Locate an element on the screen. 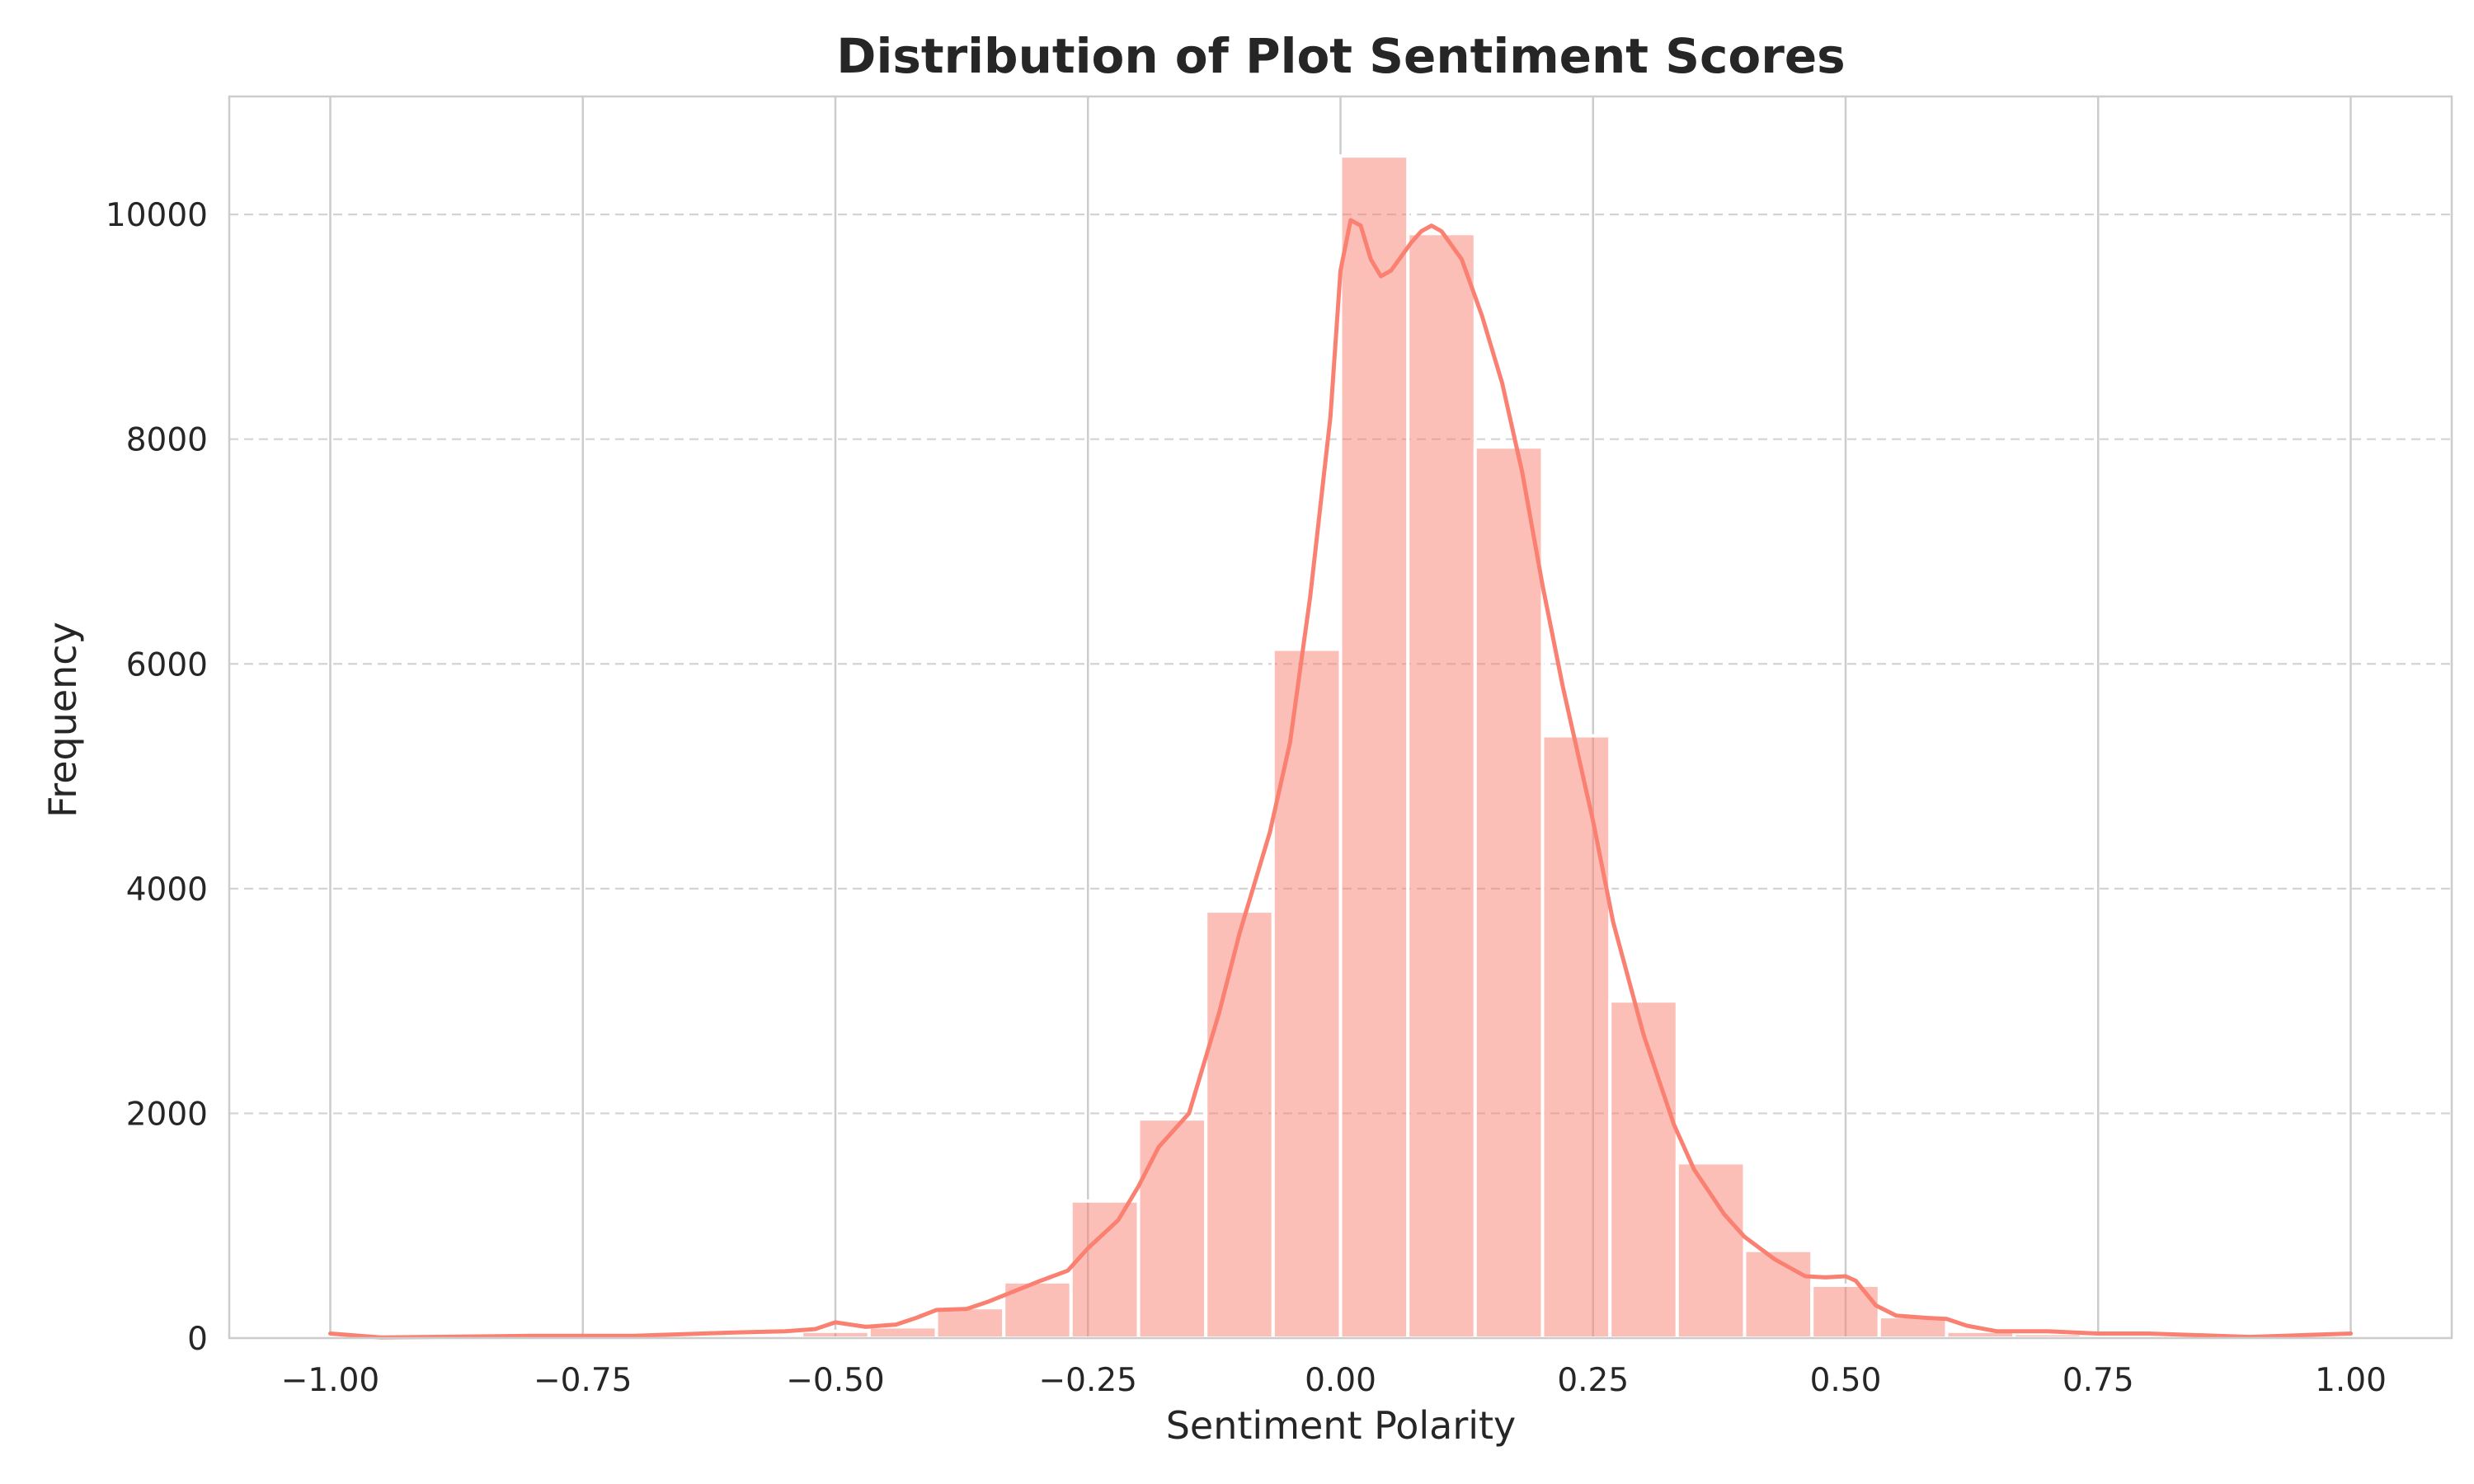  x-tick-label: 0.50 is located at coordinates (1846, 1380).